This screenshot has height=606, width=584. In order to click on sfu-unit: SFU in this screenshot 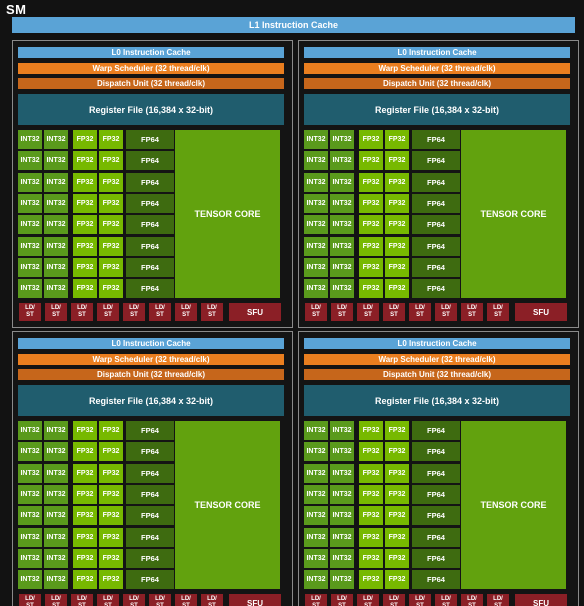, I will do `click(255, 600)`.